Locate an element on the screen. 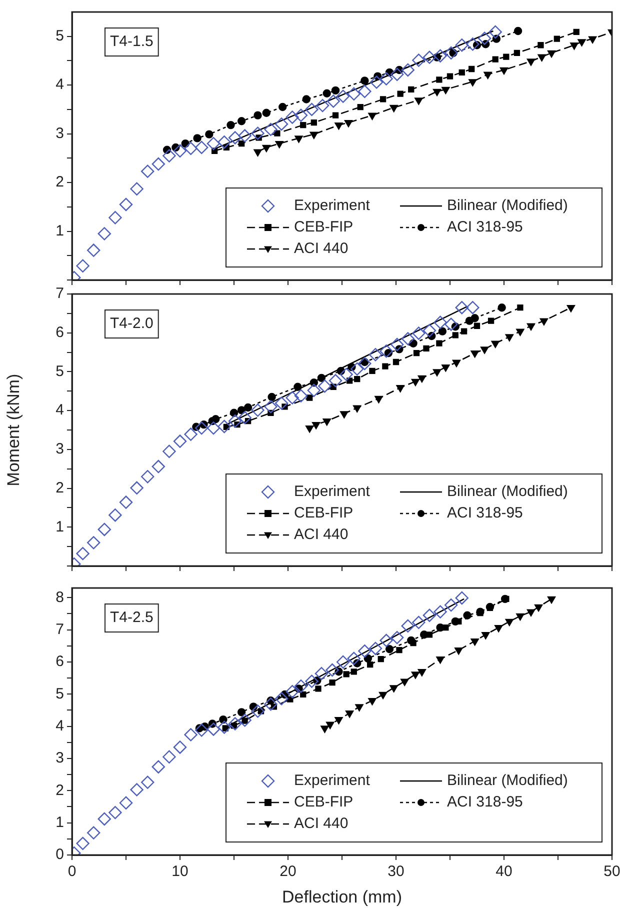 Image resolution: width=627 pixels, height=912 pixels. x-tick-label: 40 is located at coordinates (504, 871).